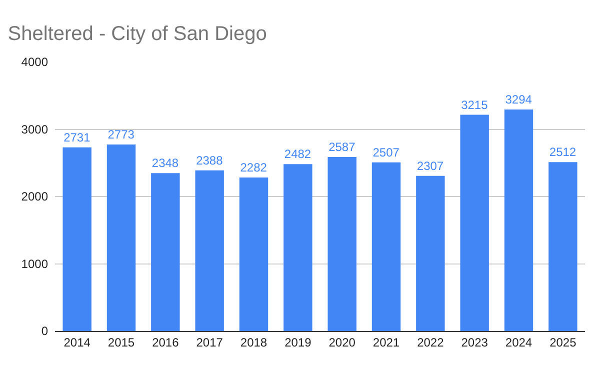 Image resolution: width=600 pixels, height=371 pixels. I want to click on data-label: 3294, so click(518, 99).